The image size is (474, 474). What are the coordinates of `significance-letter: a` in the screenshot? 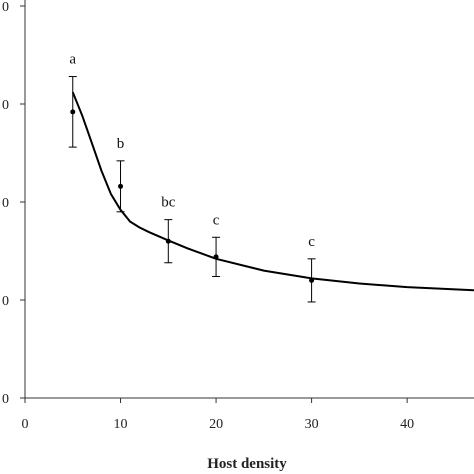 It's located at (72, 60).